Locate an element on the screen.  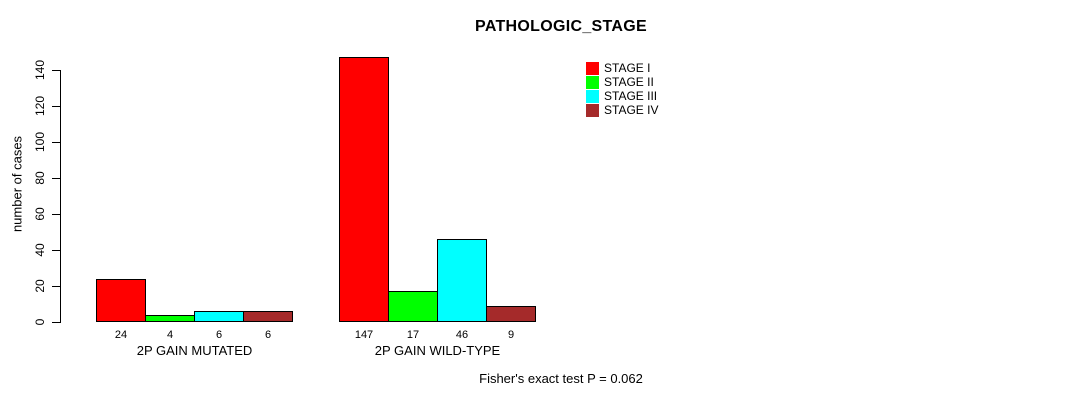
y-axis-line is located at coordinates (60, 196).